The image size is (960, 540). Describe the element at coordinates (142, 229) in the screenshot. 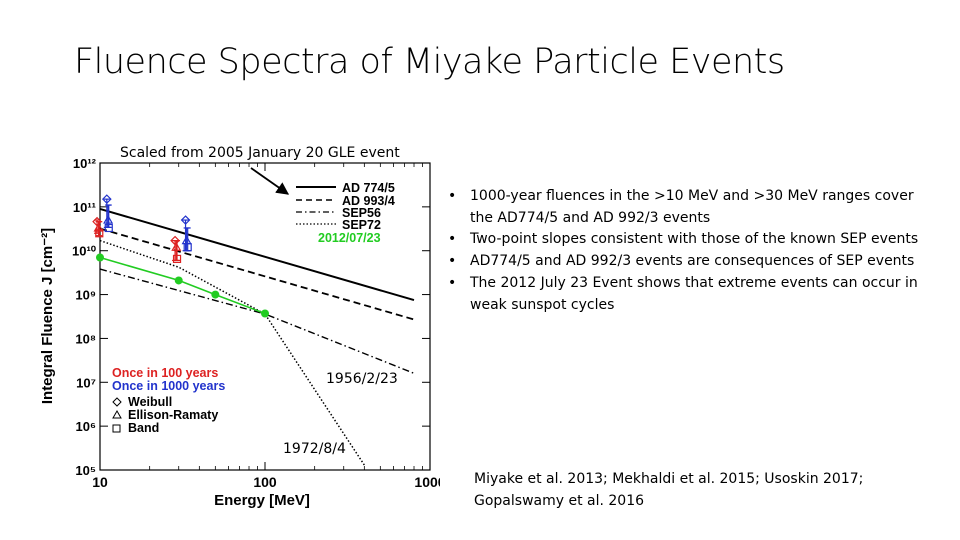

I see `error-points` at that location.